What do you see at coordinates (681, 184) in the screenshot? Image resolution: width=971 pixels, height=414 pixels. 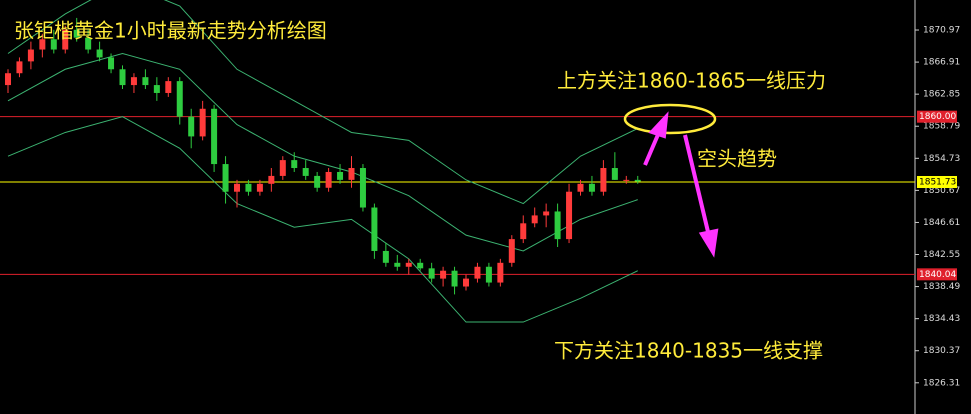 I see `arrows` at bounding box center [681, 184].